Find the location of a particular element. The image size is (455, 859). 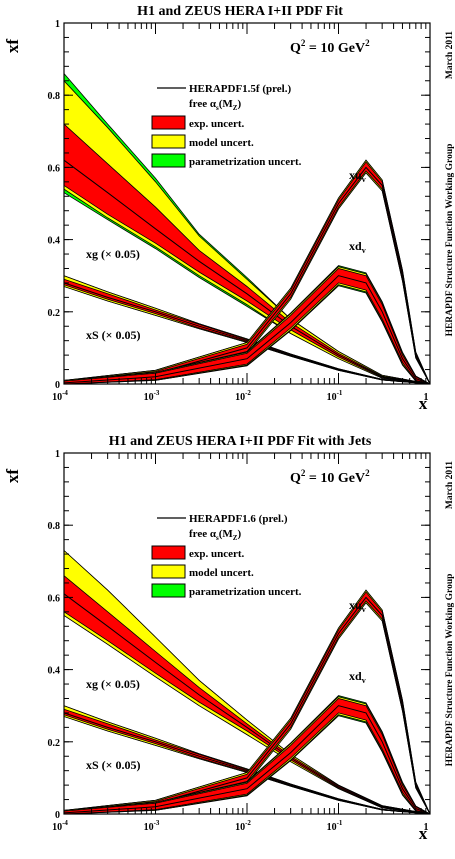

legend-line-label: HERAPDF1.6 (prel.) is located at coordinates (238, 519).